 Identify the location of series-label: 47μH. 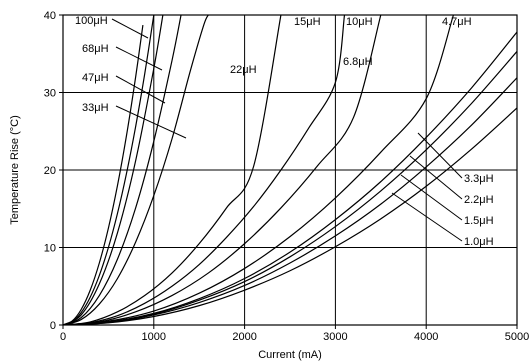
(95, 78).